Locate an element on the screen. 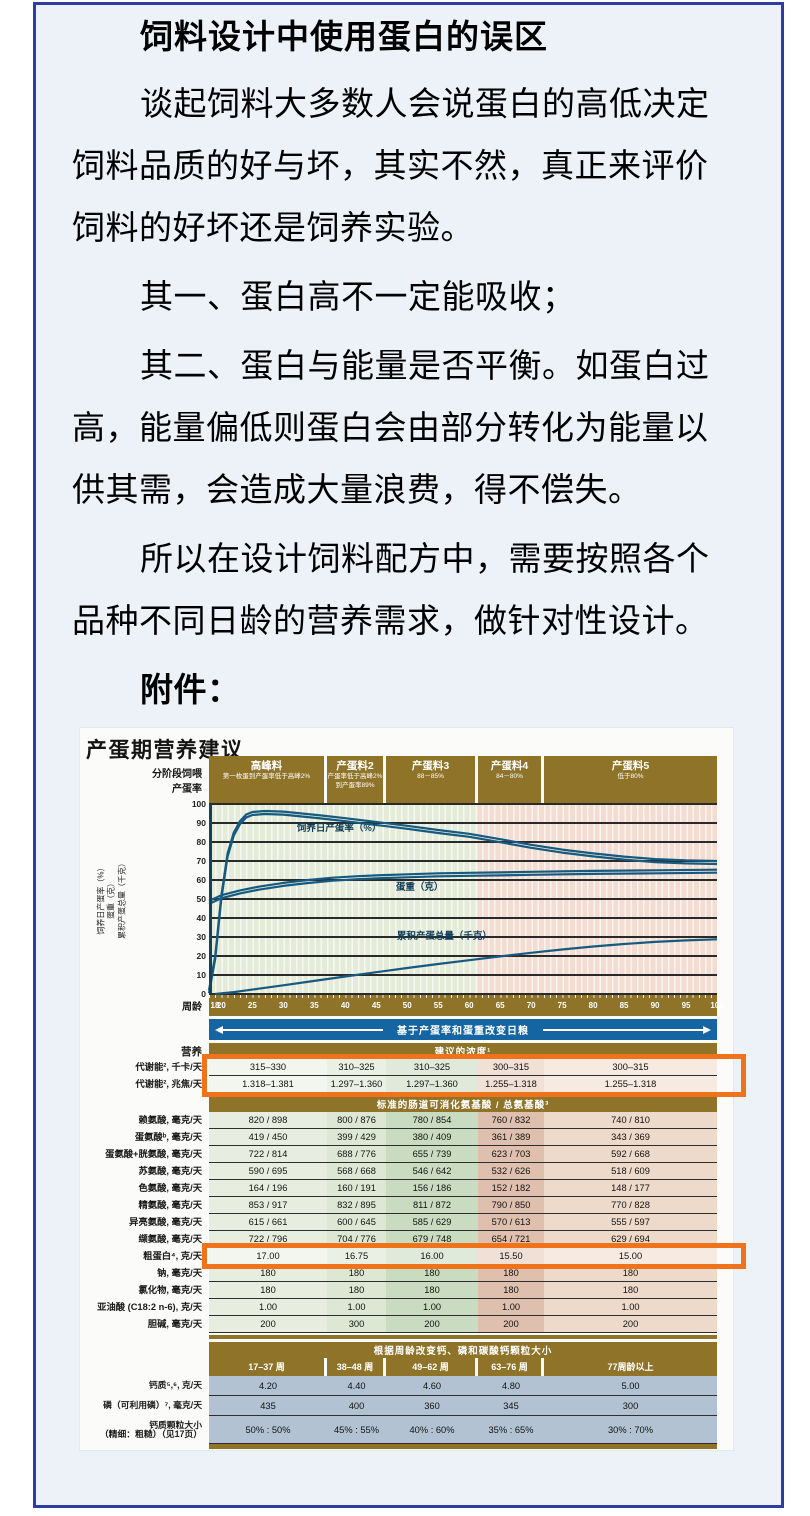  y-tick: 40 is located at coordinates (201, 918).